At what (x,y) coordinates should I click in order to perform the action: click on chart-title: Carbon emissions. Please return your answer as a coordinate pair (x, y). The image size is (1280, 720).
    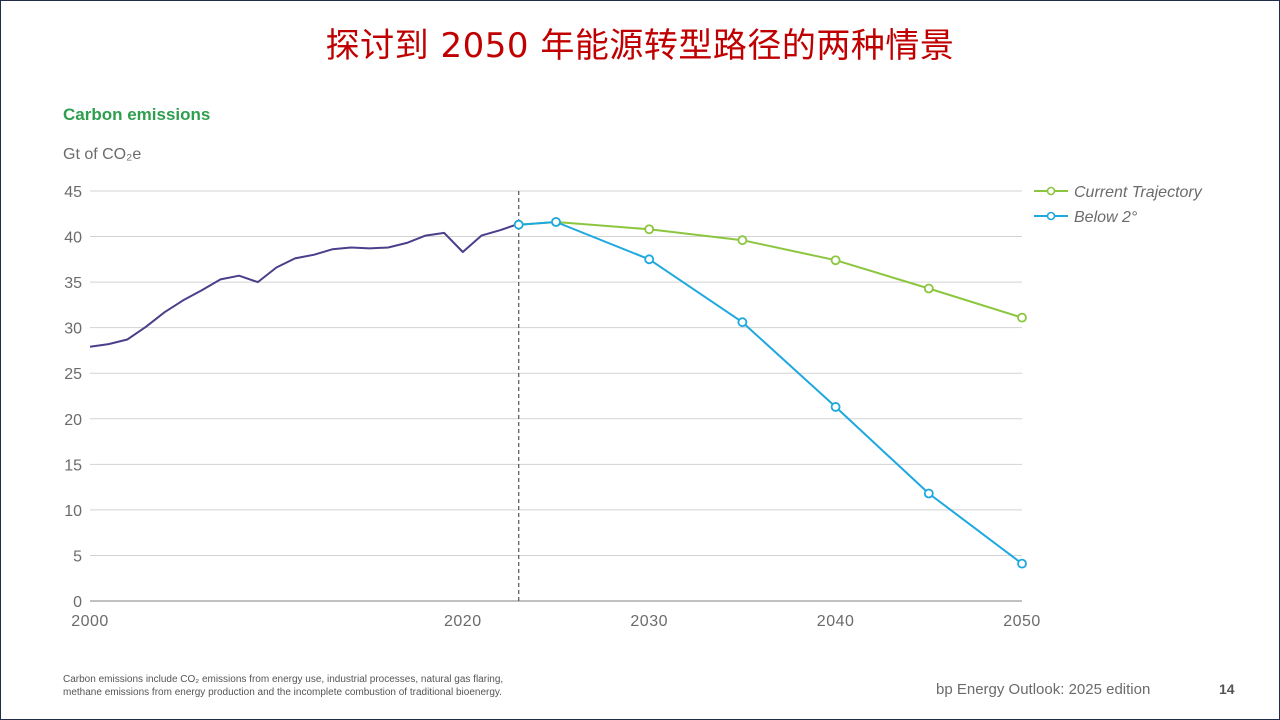
    Looking at the image, I should click on (137, 114).